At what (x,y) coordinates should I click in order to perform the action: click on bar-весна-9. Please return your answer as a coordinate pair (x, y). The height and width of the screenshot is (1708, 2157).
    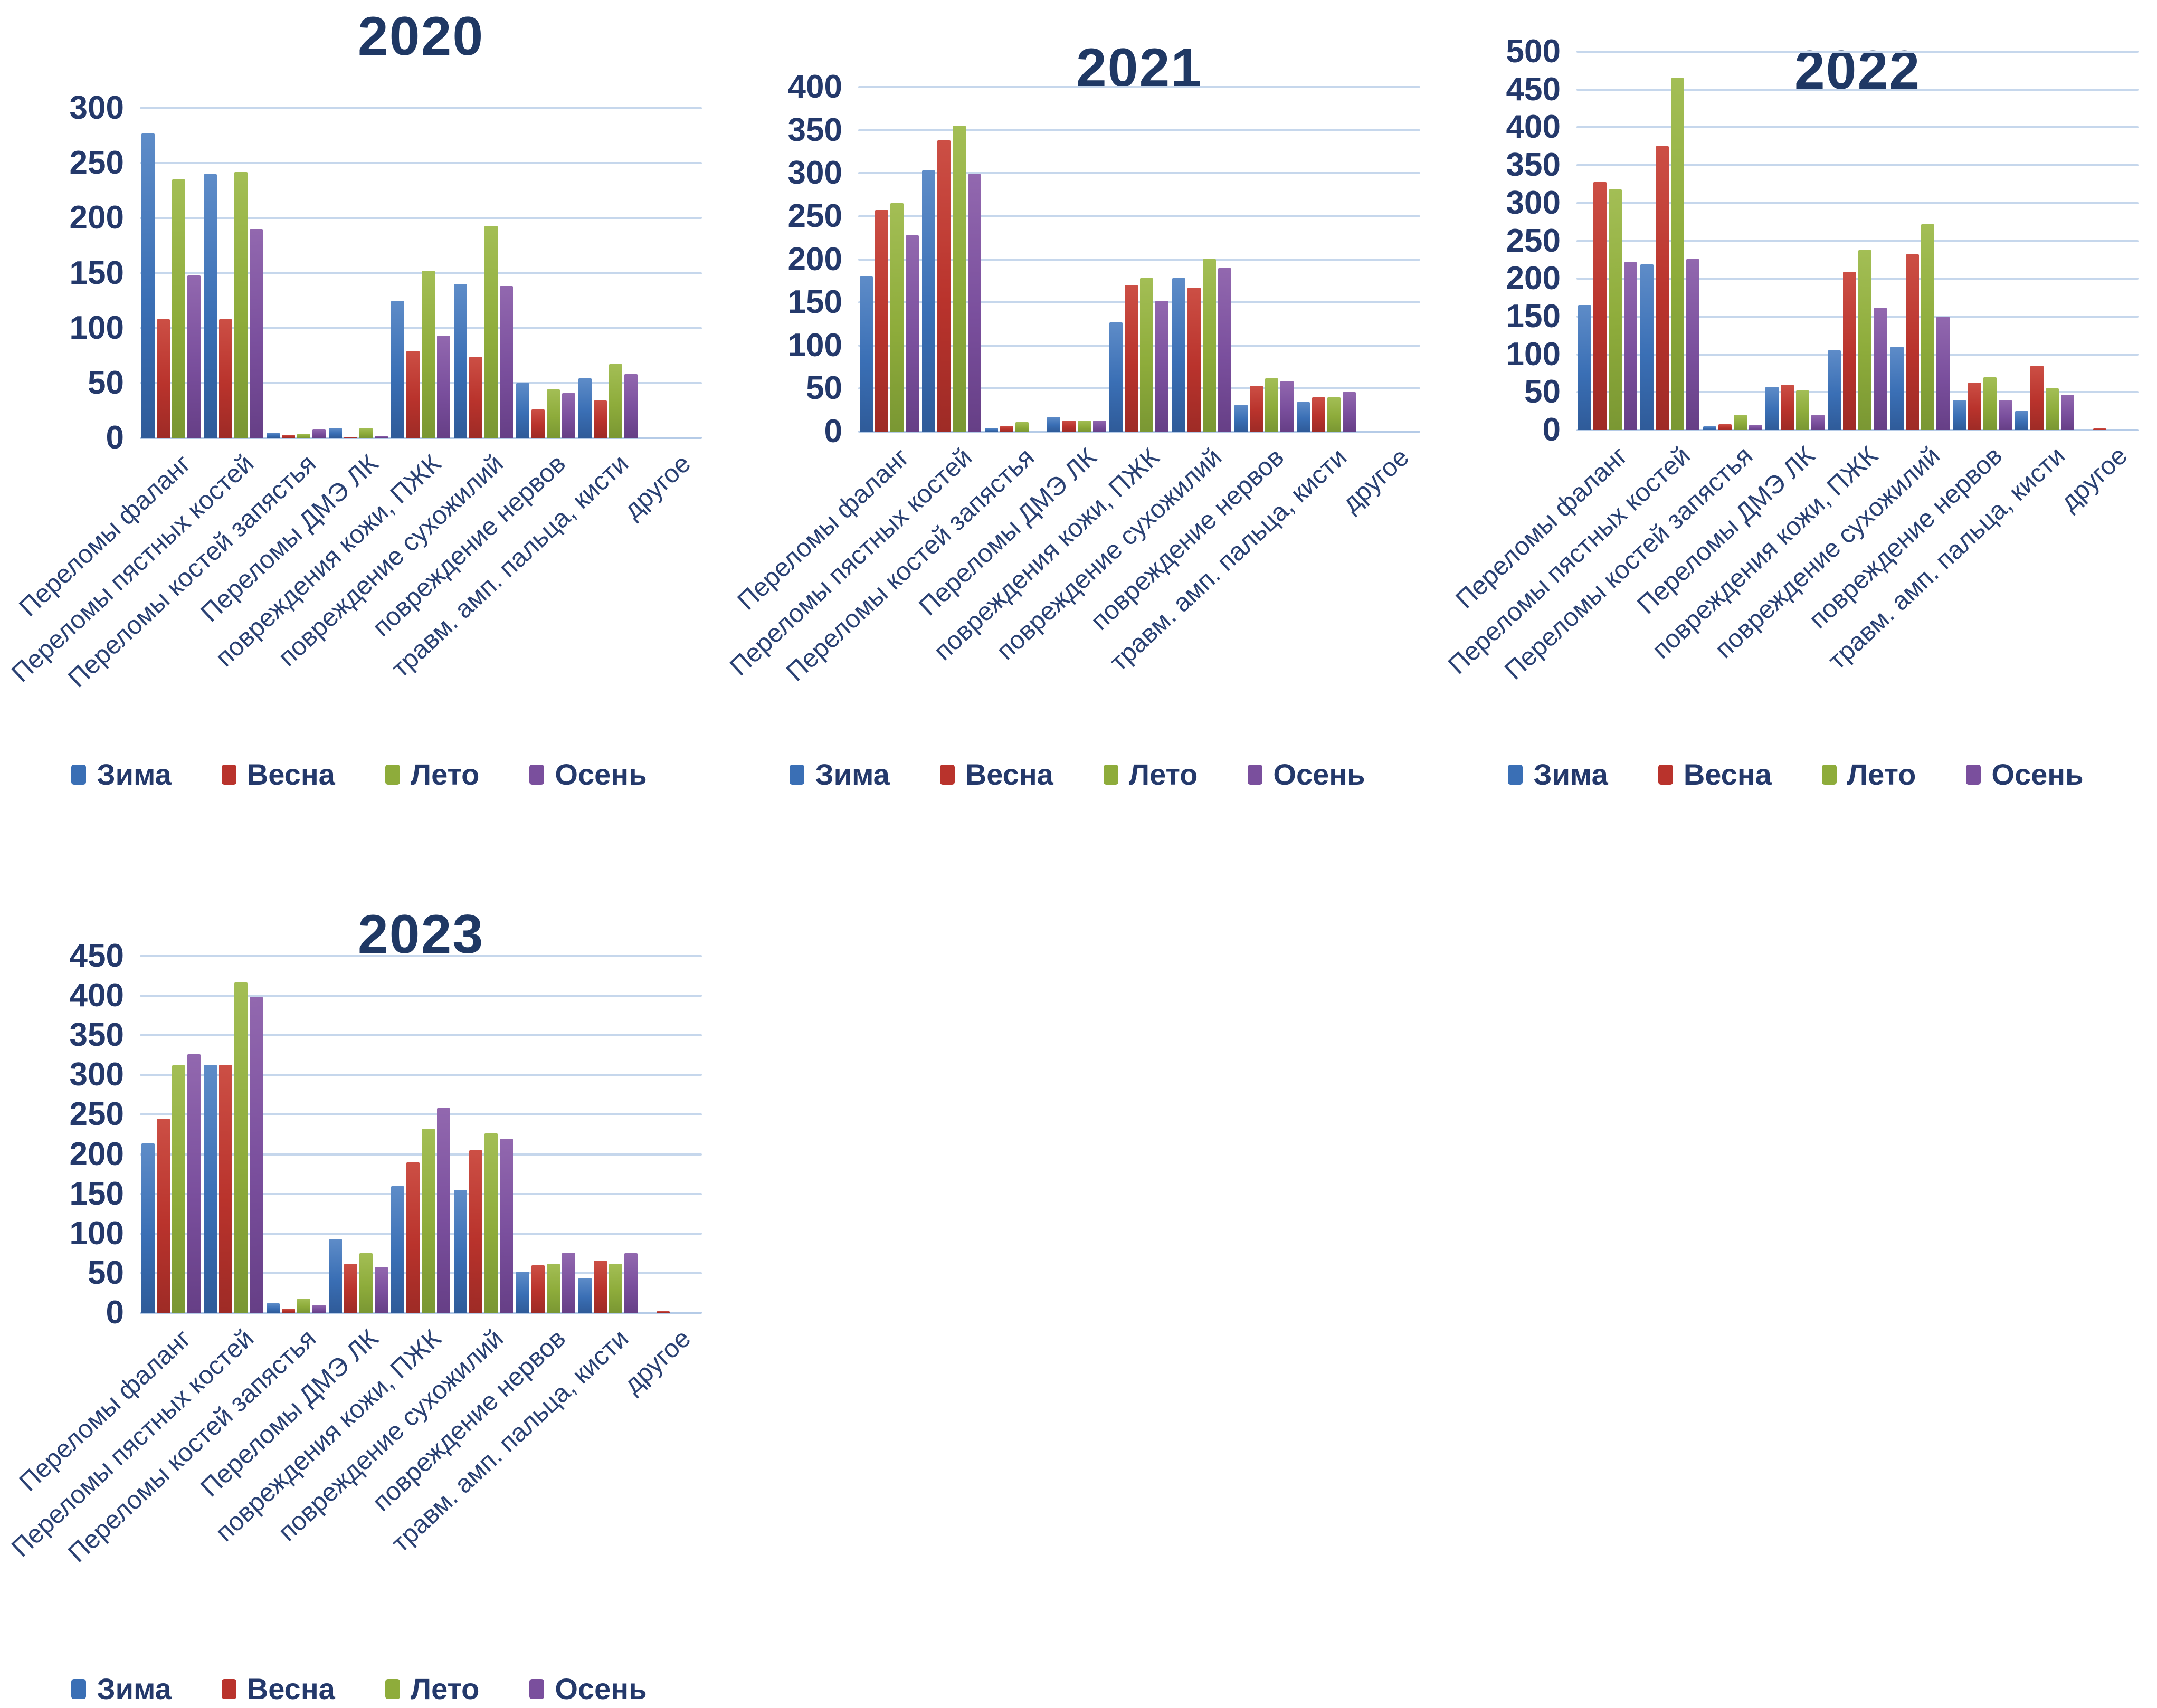
    Looking at the image, I should click on (2099, 429).